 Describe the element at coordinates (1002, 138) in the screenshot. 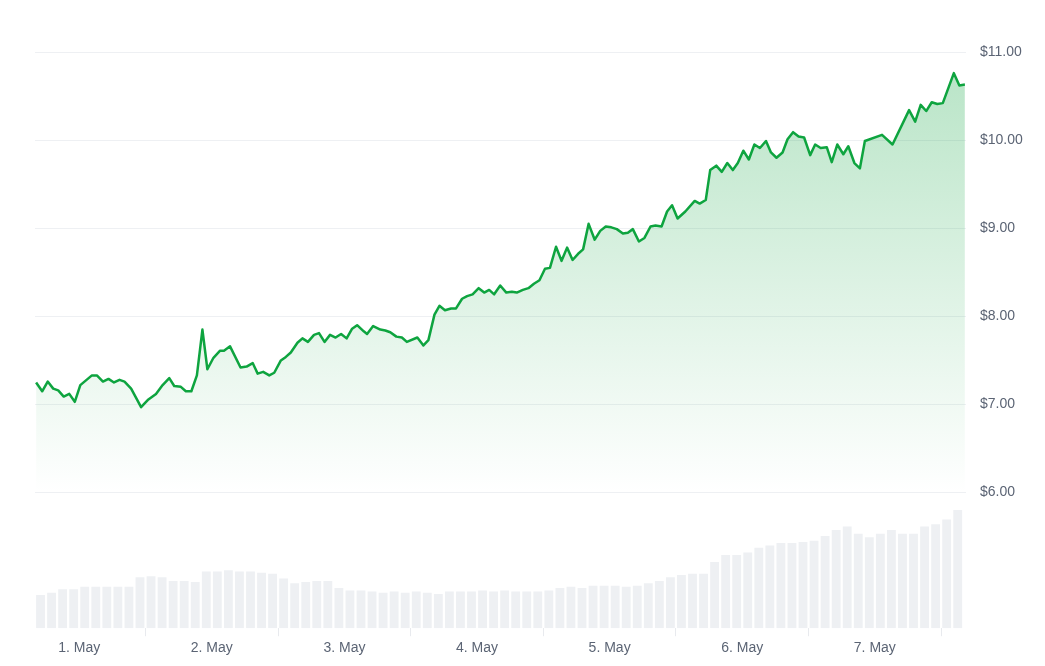

I see `y-tick-label: $10.00` at that location.